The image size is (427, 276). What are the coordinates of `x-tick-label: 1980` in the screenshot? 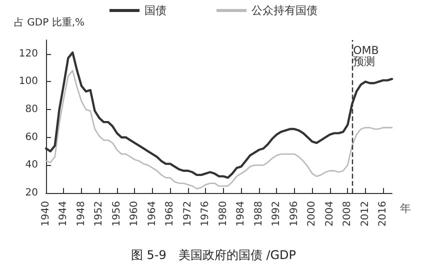 It's located at (223, 213).